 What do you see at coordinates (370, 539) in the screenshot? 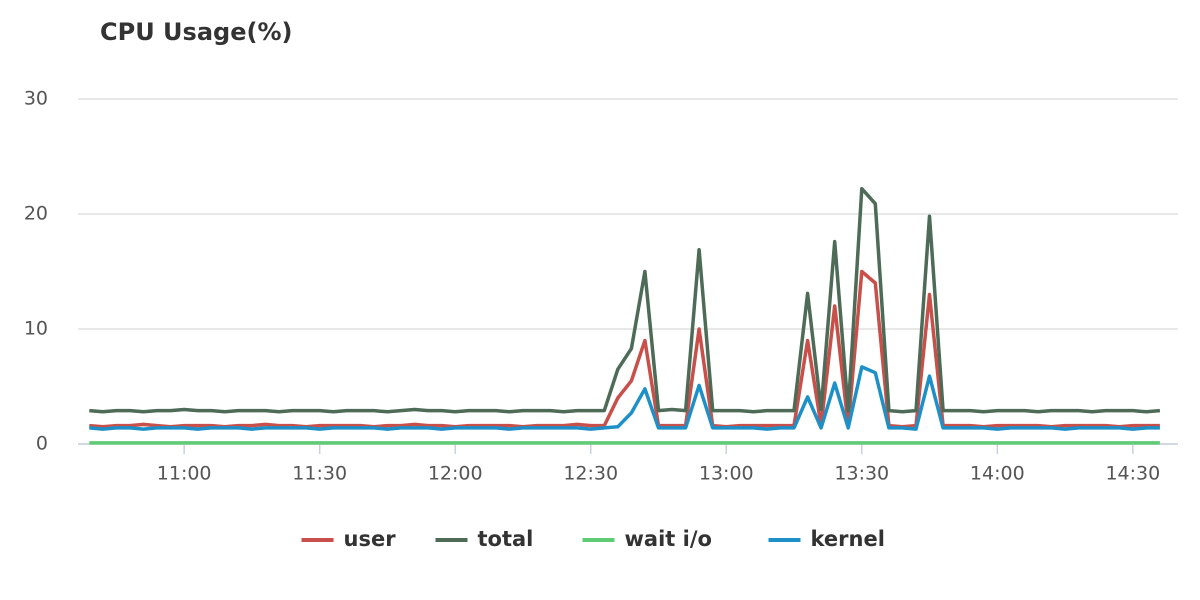
I see `legend-label: user` at bounding box center [370, 539].